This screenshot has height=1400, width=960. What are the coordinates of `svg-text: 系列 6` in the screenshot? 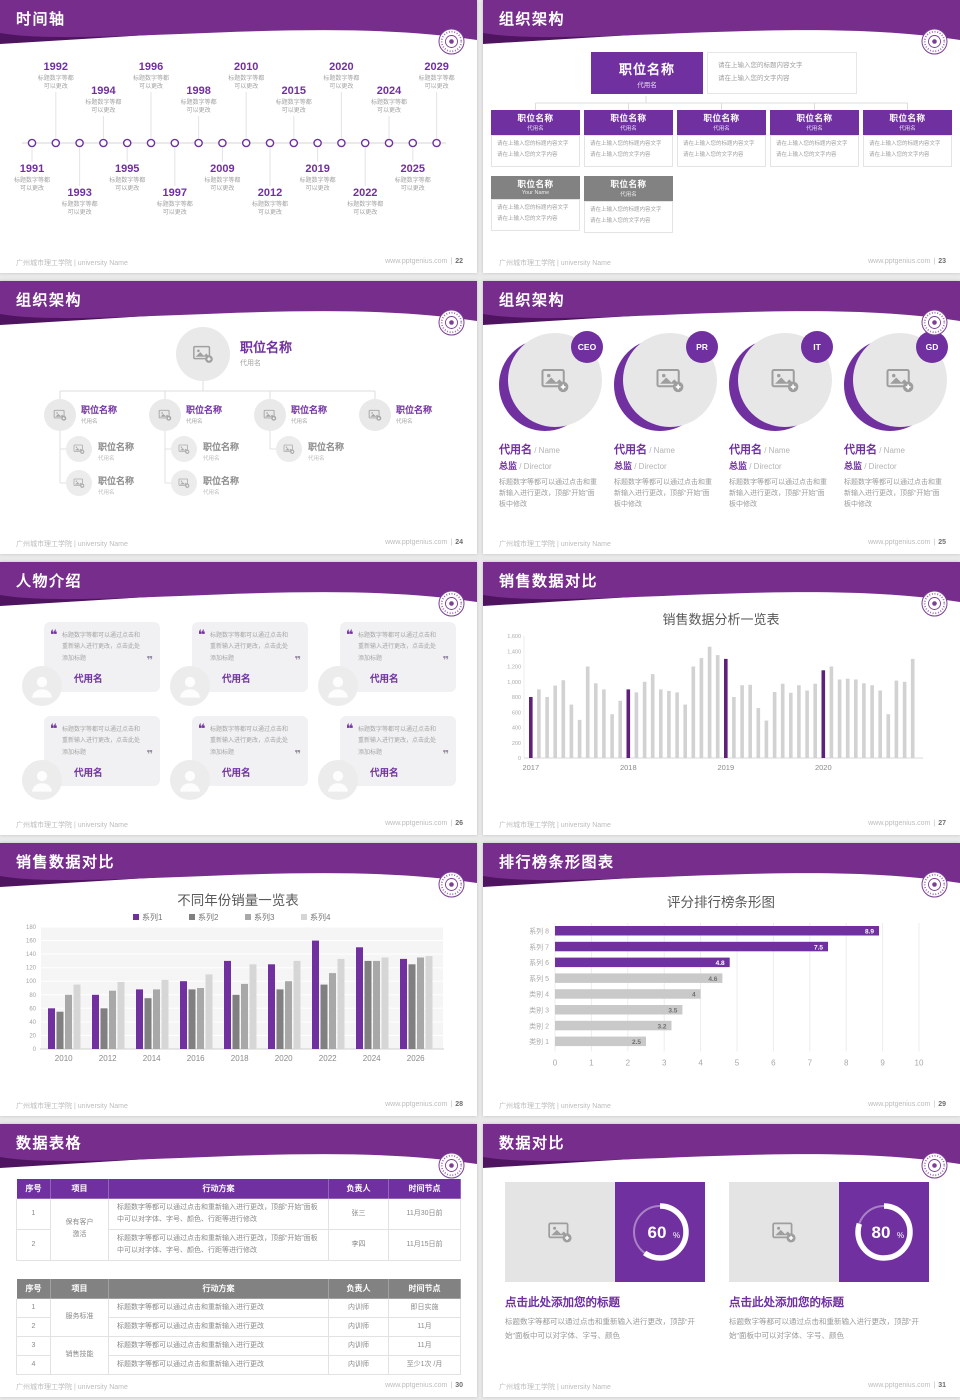 It's located at (539, 962).